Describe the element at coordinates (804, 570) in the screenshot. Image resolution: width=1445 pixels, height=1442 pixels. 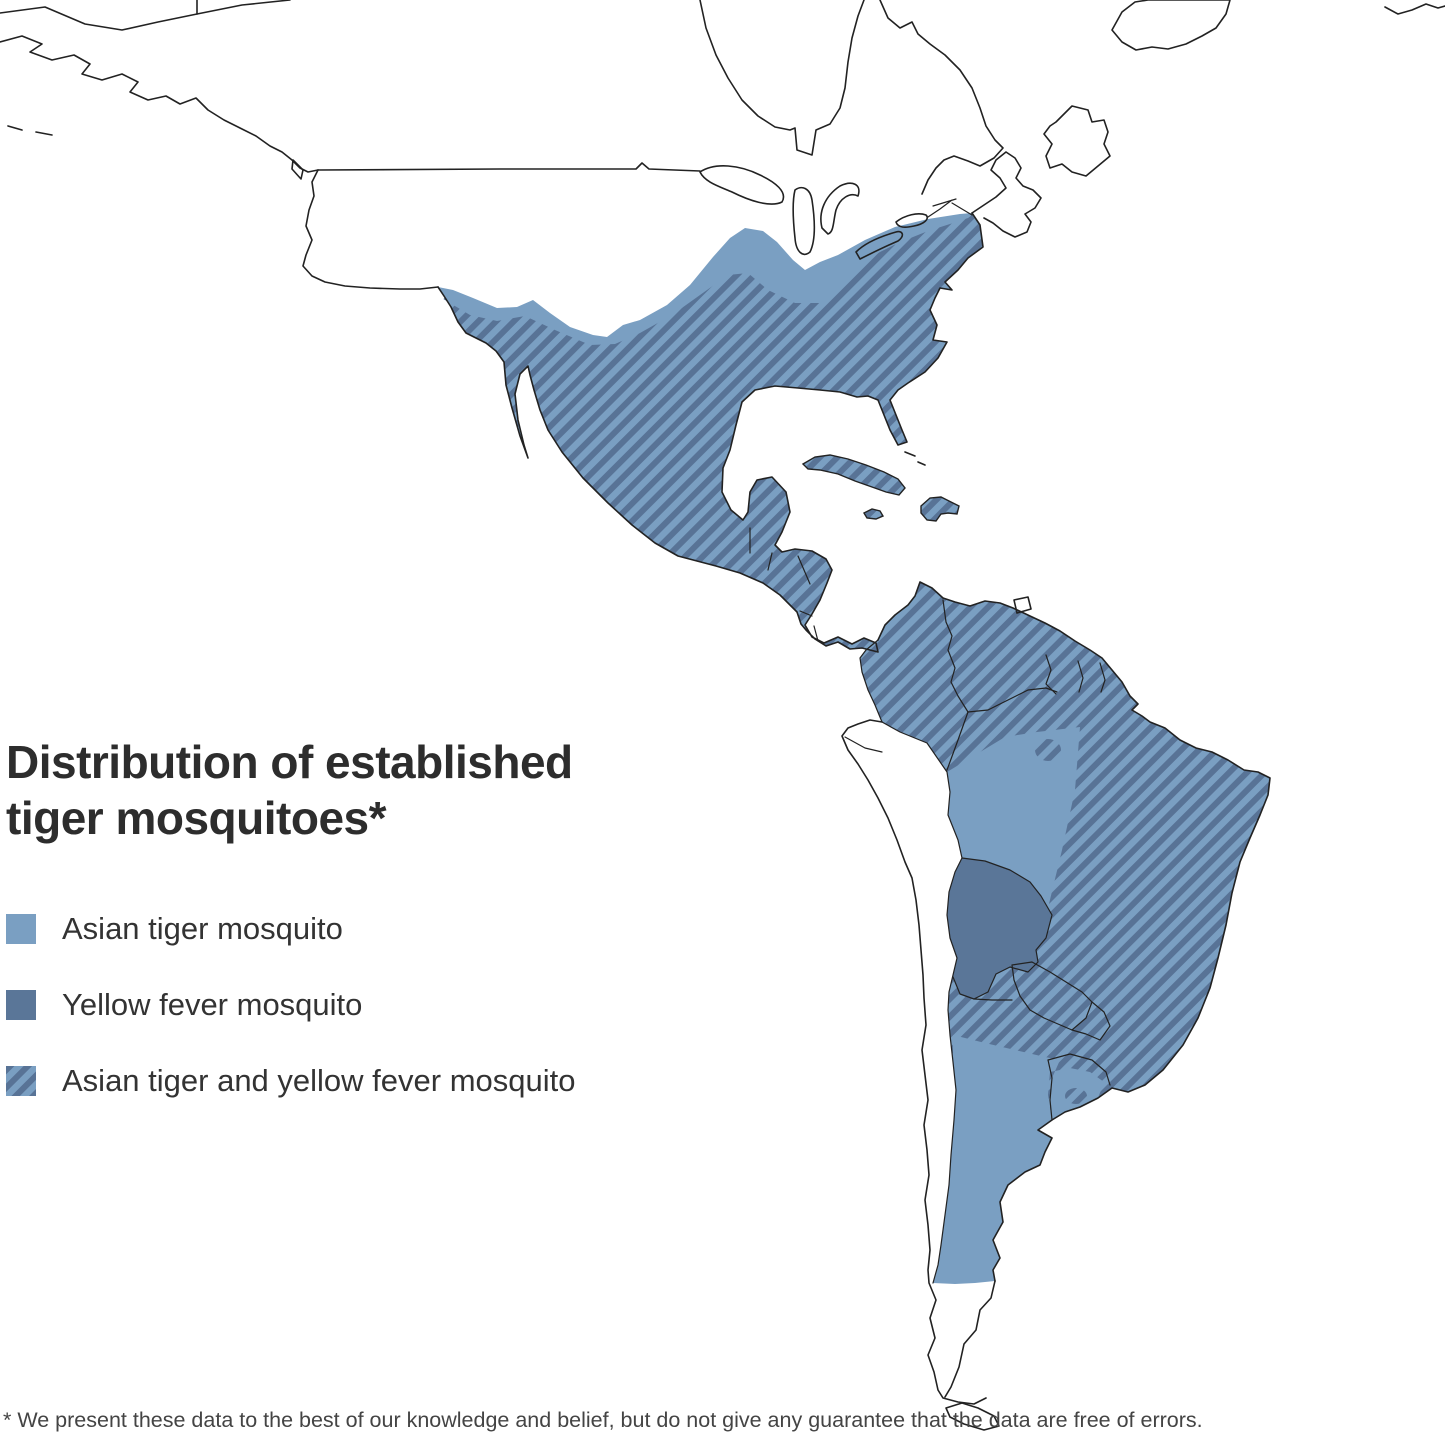
I see `border-honduras-nicaragua` at that location.